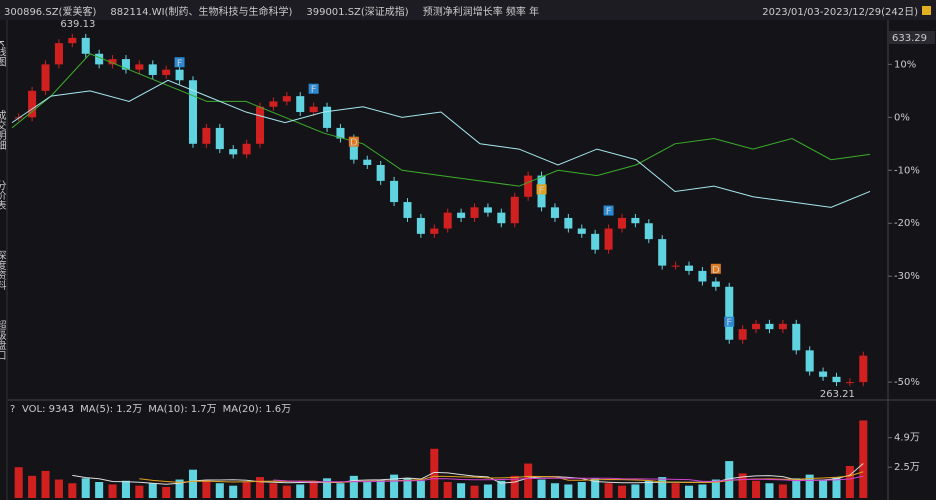  What do you see at coordinates (3, 195) in the screenshot?
I see `sidebar-item: 分价表` at bounding box center [3, 195].